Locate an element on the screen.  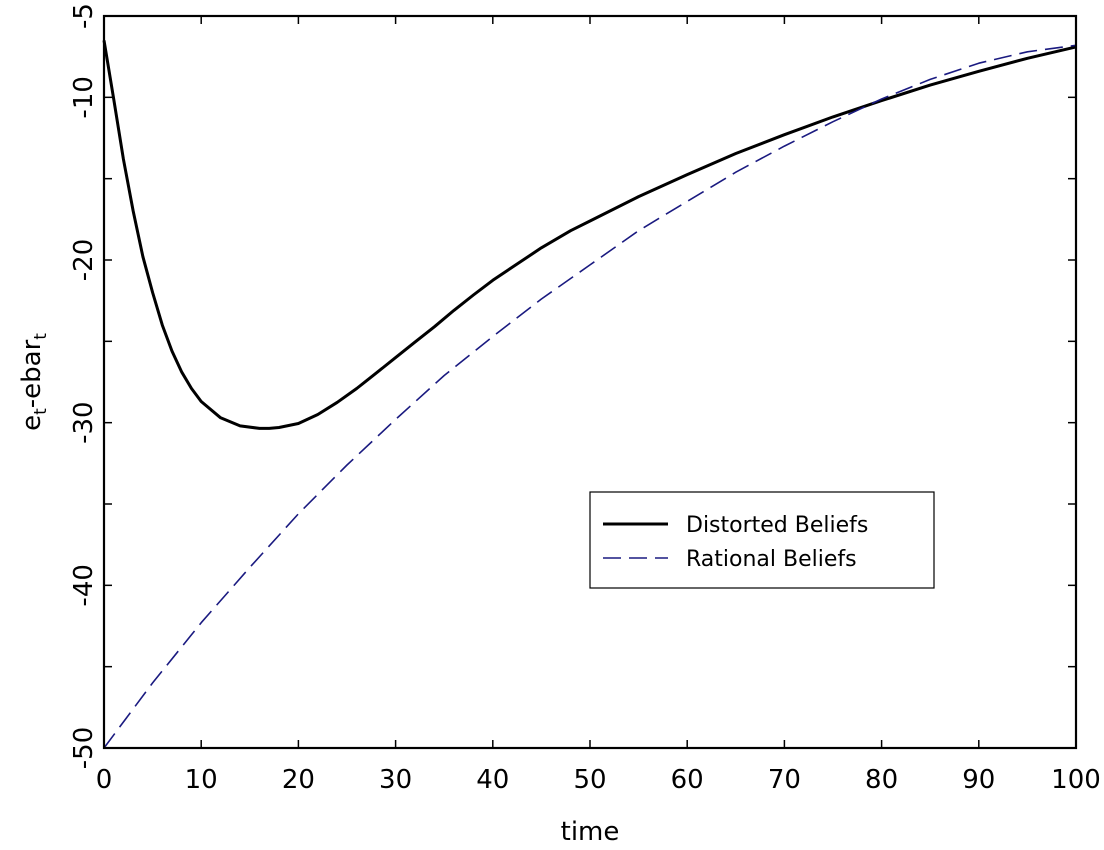
x-tick-label: 90 is located at coordinates (978, 780).